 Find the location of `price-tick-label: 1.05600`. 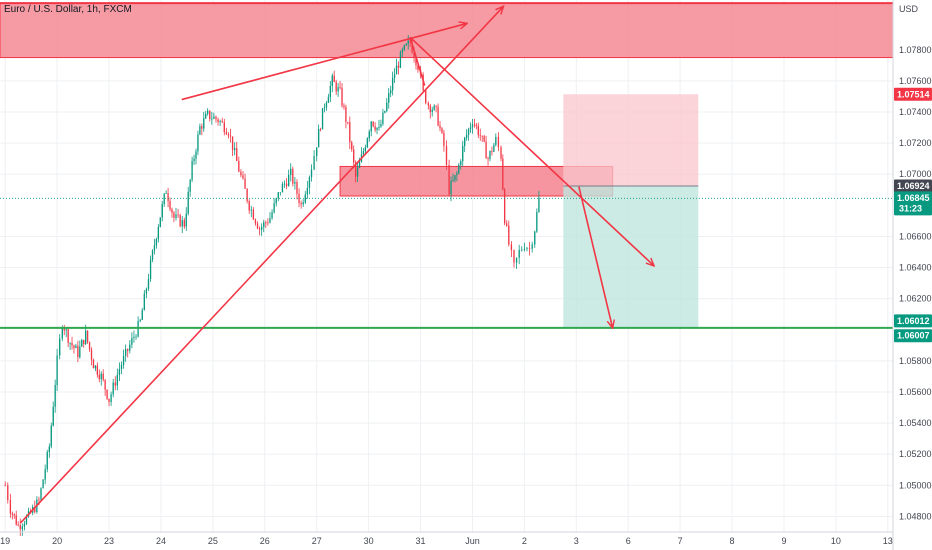

price-tick-label: 1.05600 is located at coordinates (915, 392).